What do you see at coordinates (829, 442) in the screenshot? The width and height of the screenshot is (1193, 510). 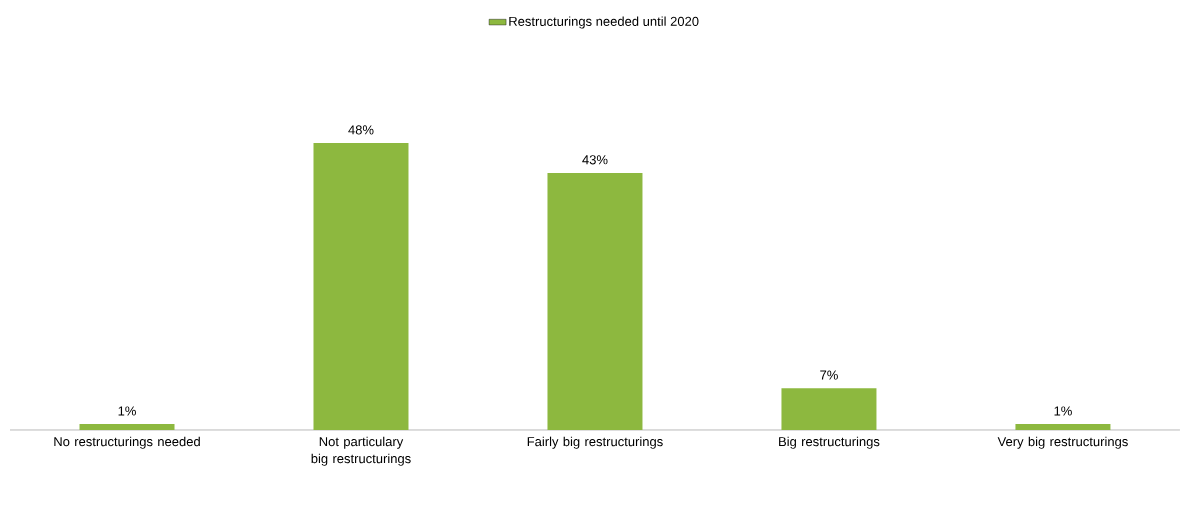 I see `x-tick-label: Big restructurings` at bounding box center [829, 442].